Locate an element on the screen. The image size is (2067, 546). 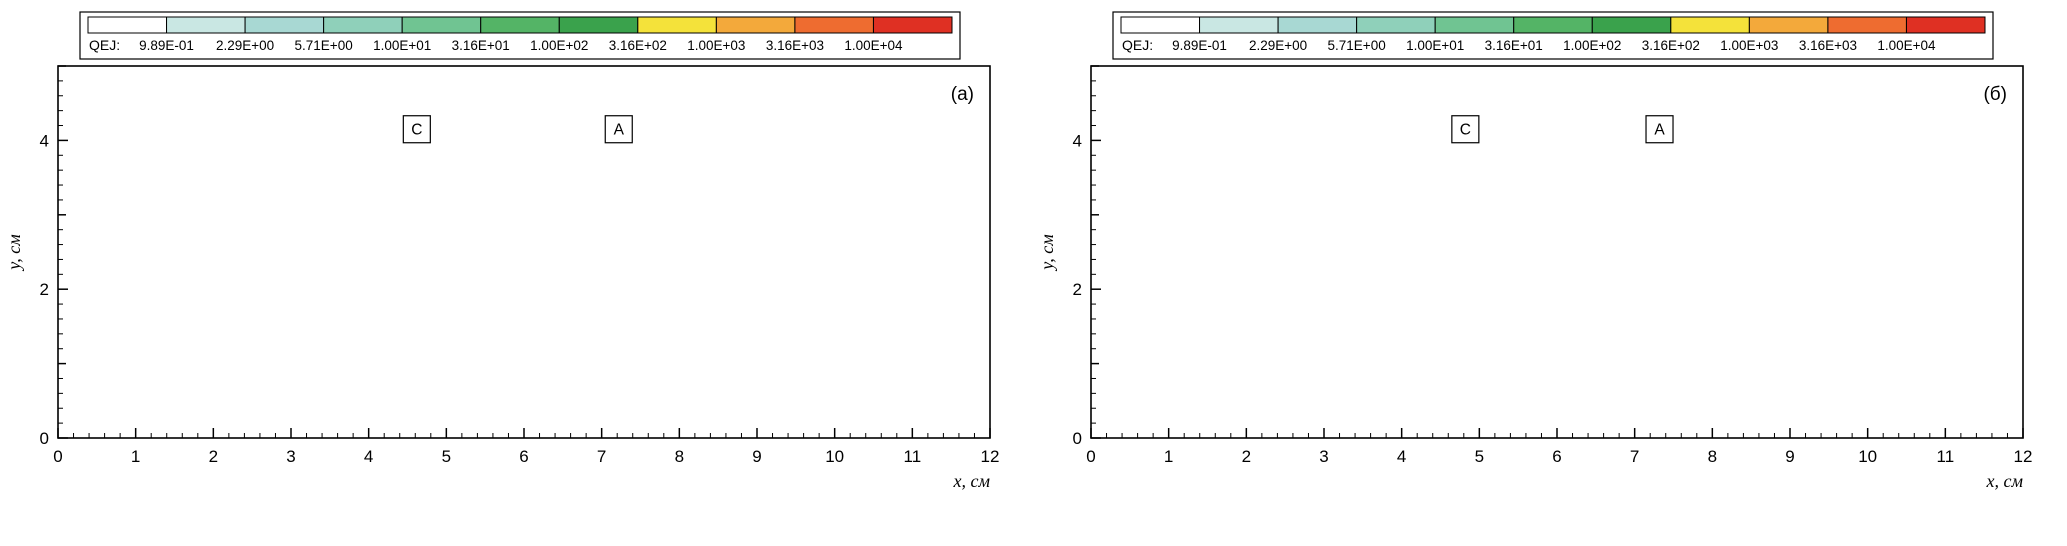
legend-level-label: 1.00E+01 is located at coordinates (402, 45).